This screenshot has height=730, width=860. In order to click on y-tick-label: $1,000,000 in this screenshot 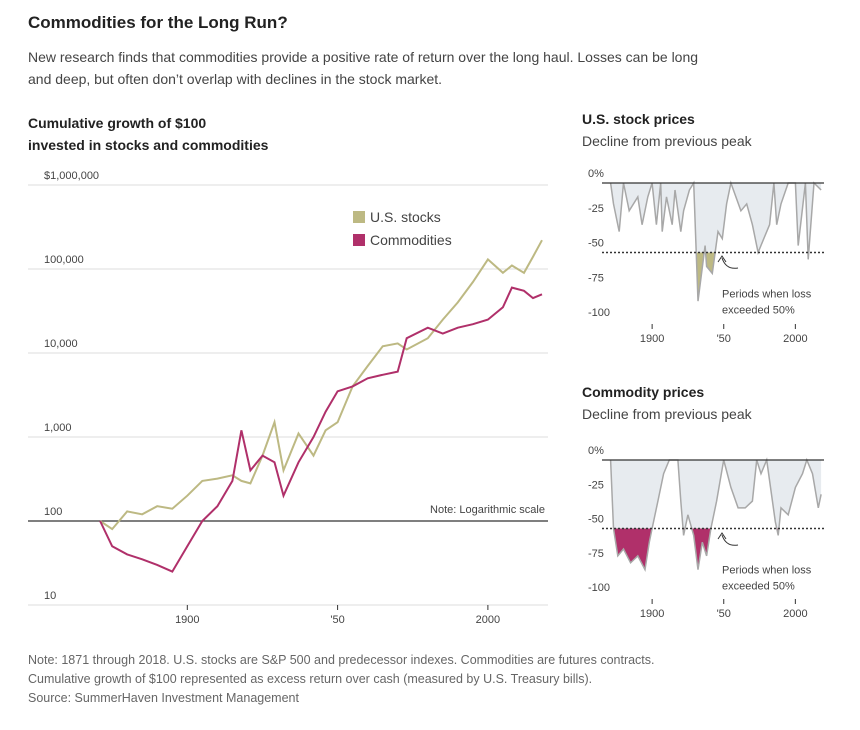, I will do `click(71, 176)`.